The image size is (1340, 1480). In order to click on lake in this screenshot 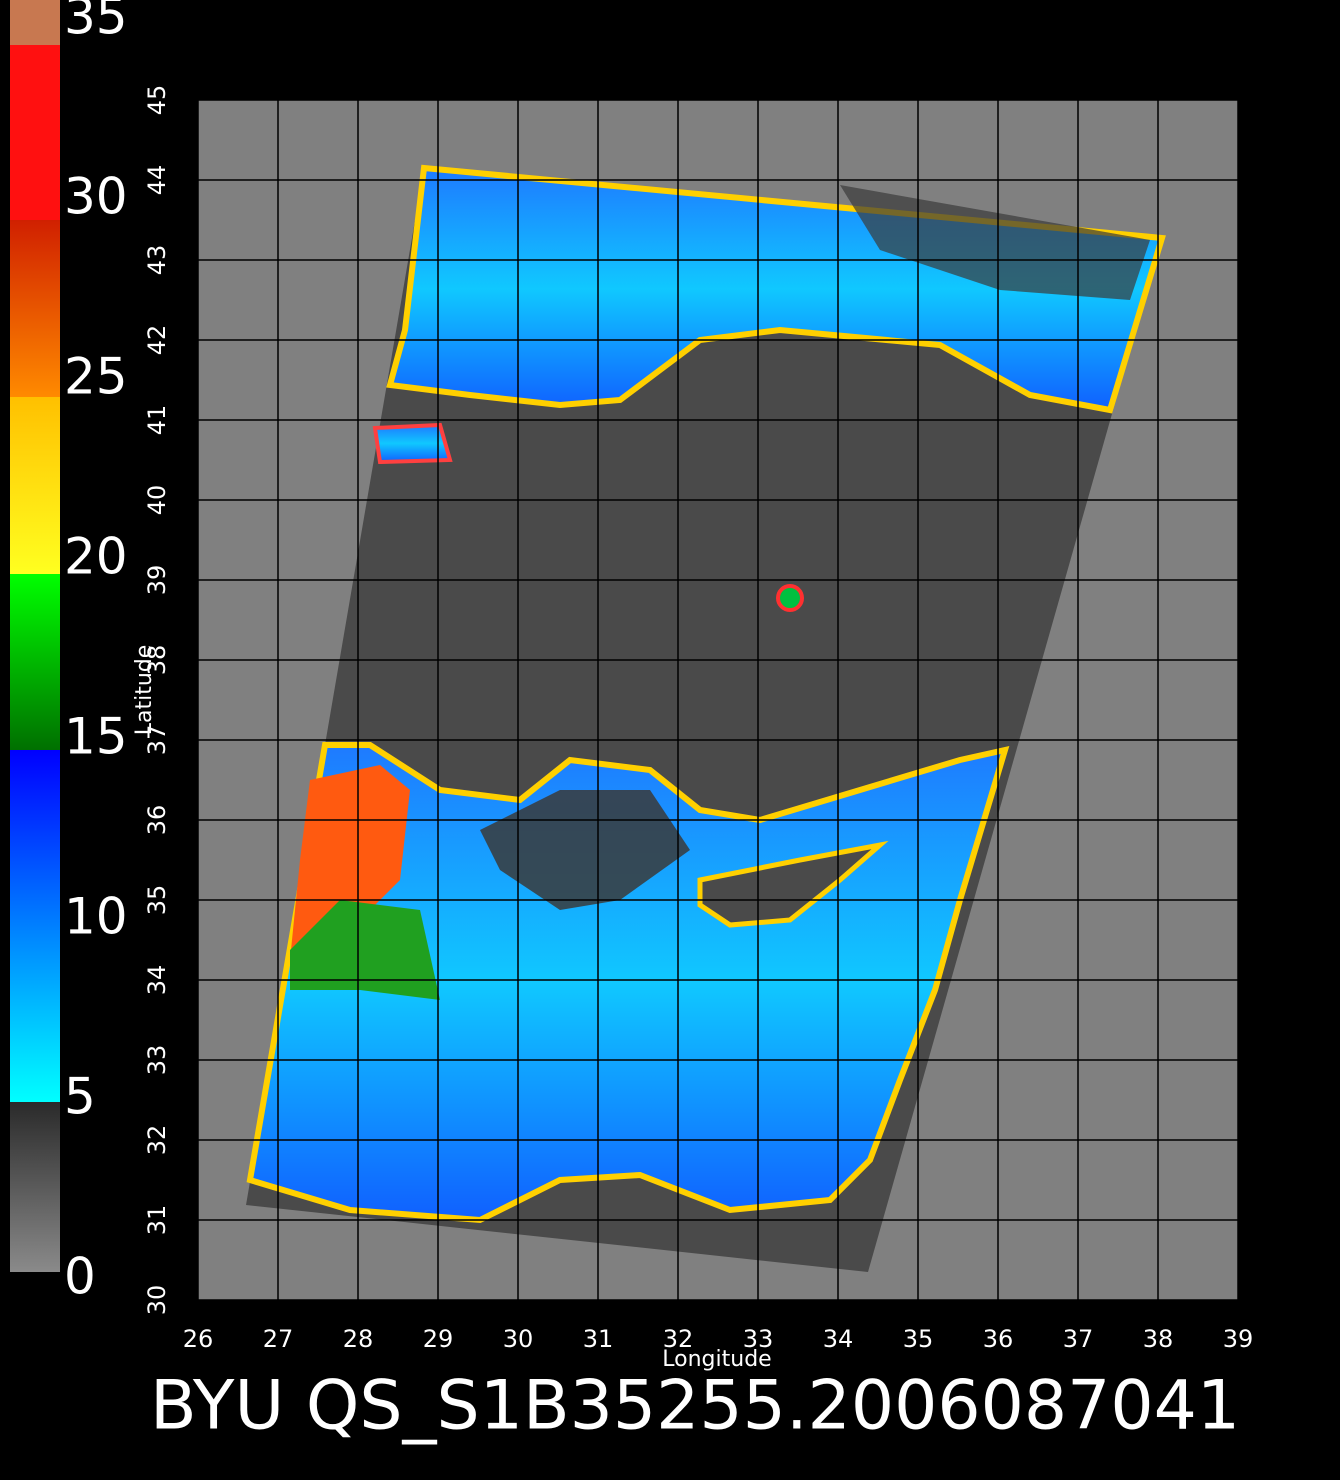, I will do `click(790, 598)`.